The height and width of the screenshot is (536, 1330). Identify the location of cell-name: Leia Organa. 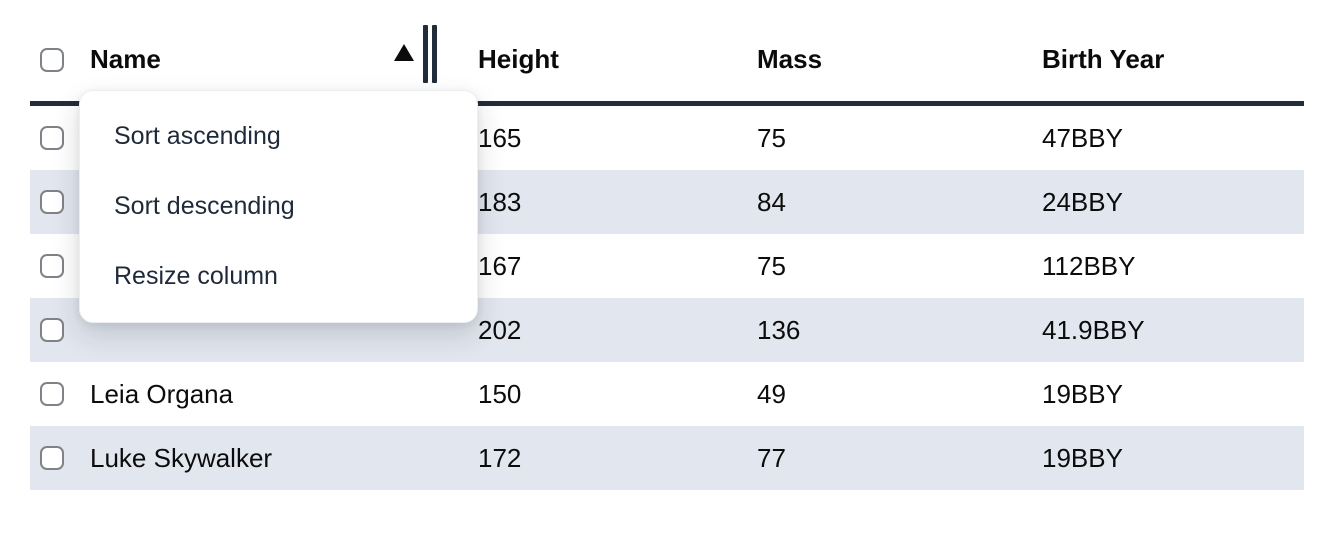
(284, 394).